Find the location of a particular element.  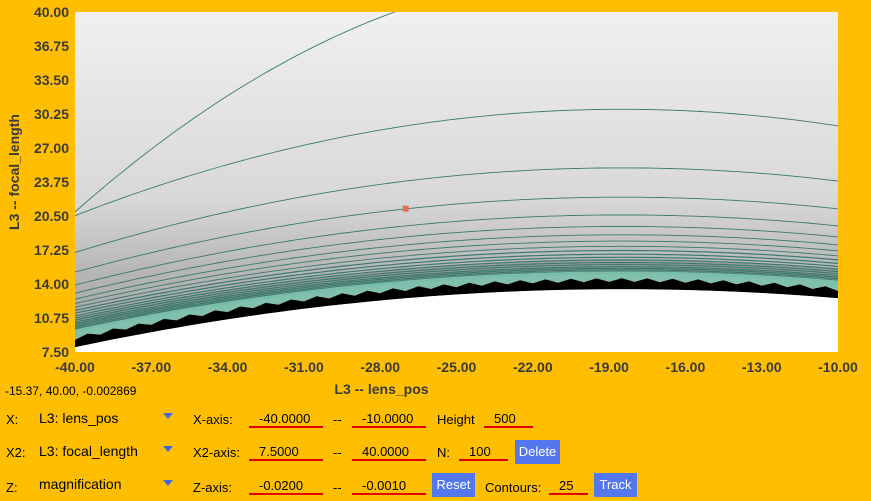

height-label: Height is located at coordinates (456, 419).